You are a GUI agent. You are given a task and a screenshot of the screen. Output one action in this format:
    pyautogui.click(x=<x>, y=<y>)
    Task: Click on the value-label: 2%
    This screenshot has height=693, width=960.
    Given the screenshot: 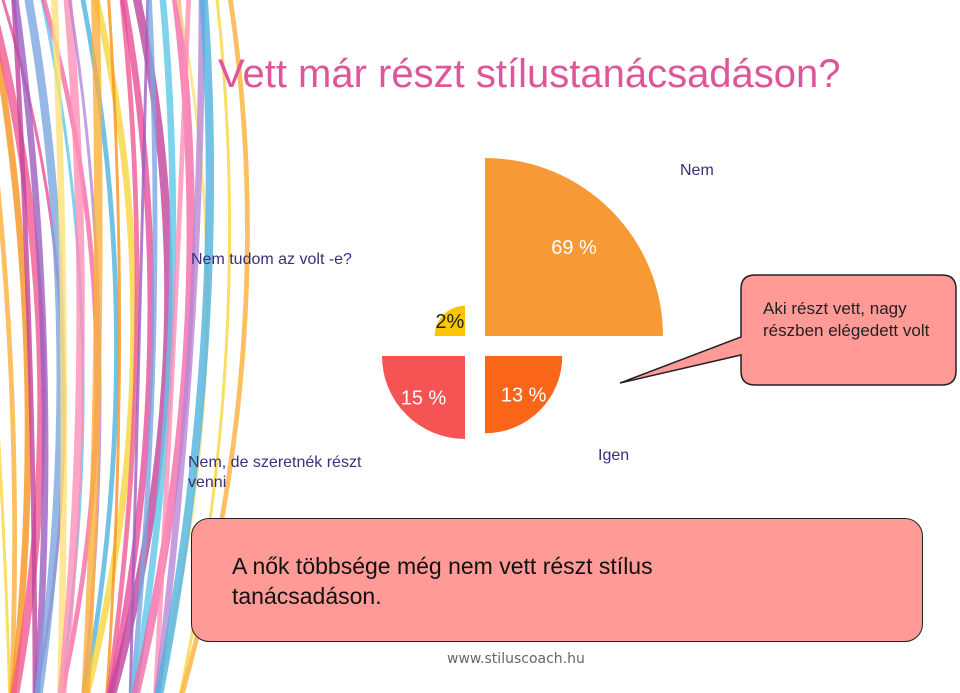 What is the action you would take?
    pyautogui.click(x=449, y=322)
    